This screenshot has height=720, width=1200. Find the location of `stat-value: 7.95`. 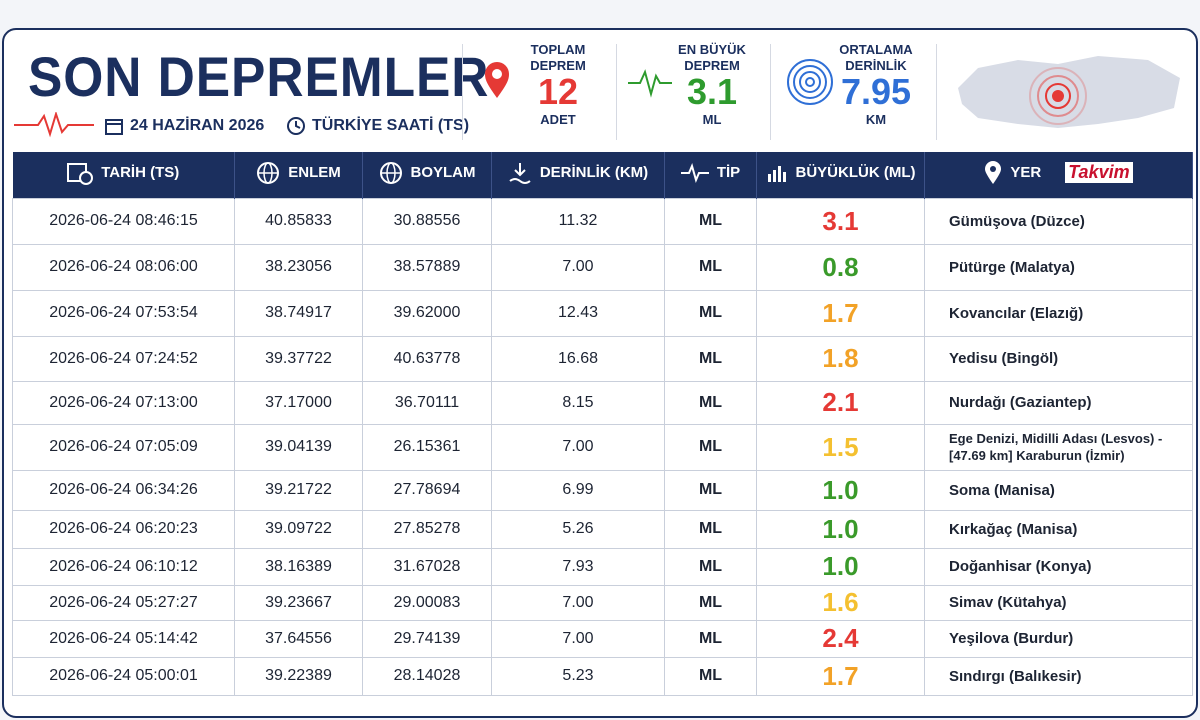

stat-value: 7.95 is located at coordinates (876, 91).